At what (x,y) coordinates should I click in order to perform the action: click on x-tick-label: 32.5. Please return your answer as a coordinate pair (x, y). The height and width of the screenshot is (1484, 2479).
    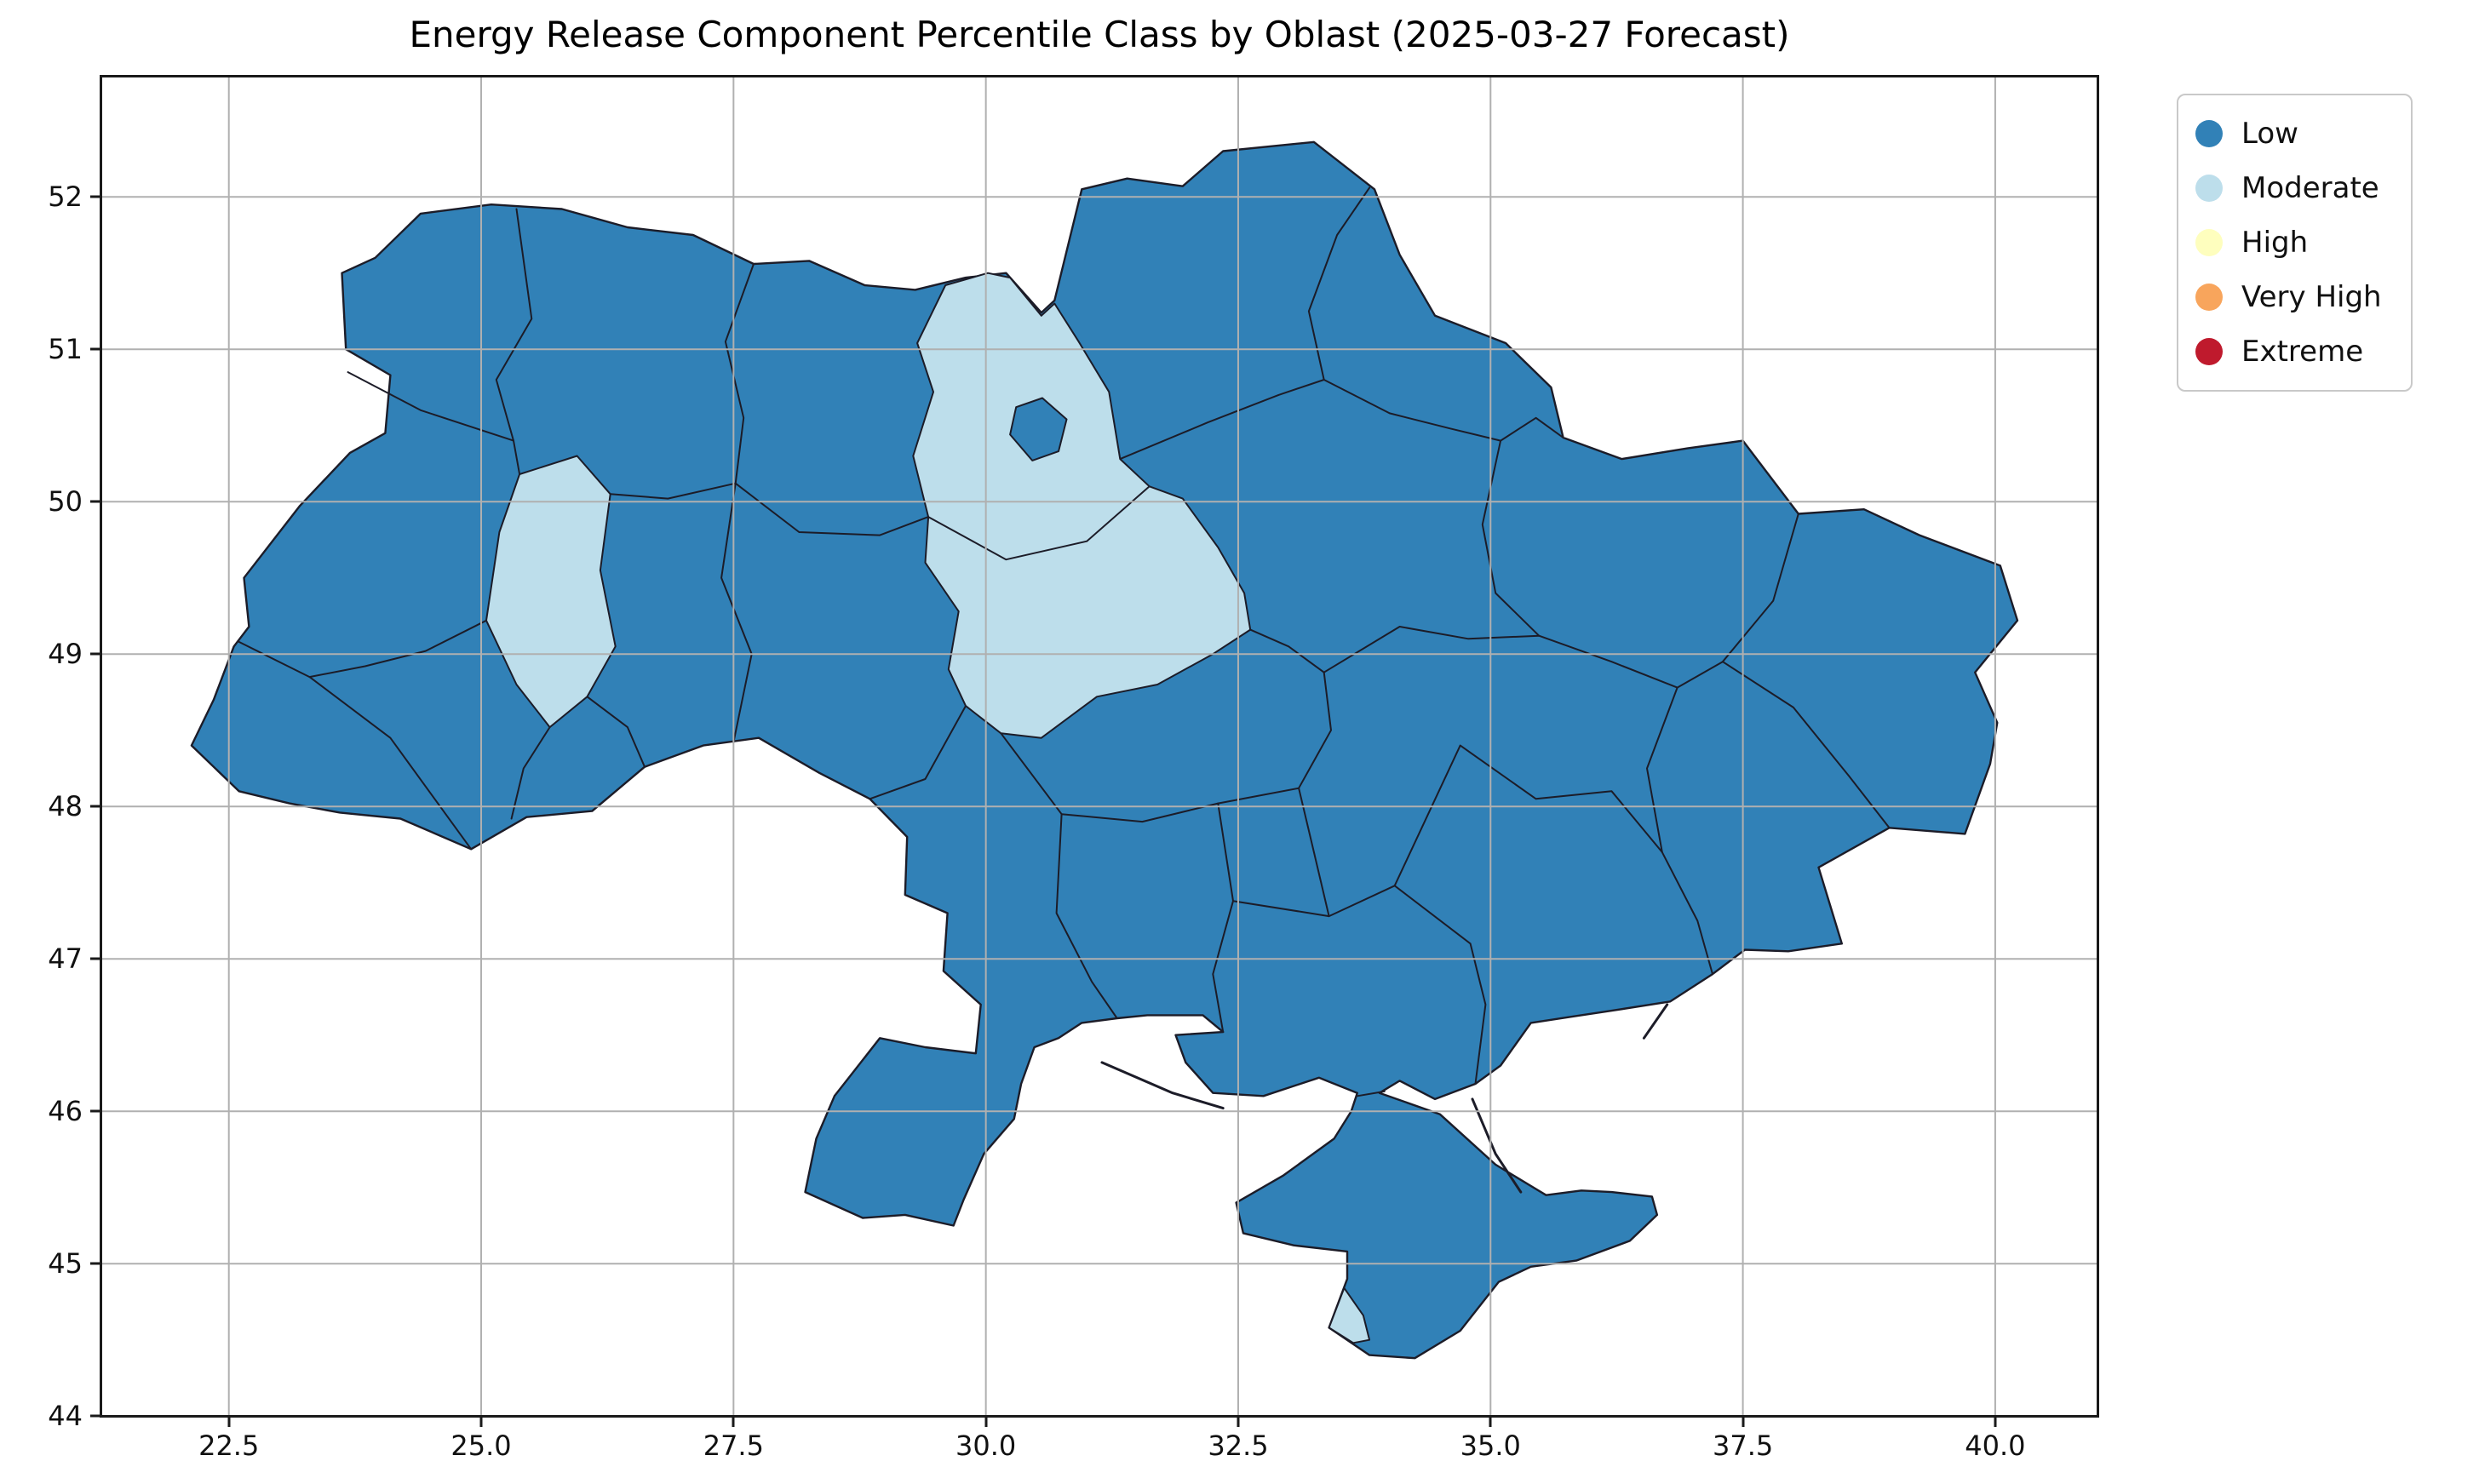
    Looking at the image, I should click on (1238, 1446).